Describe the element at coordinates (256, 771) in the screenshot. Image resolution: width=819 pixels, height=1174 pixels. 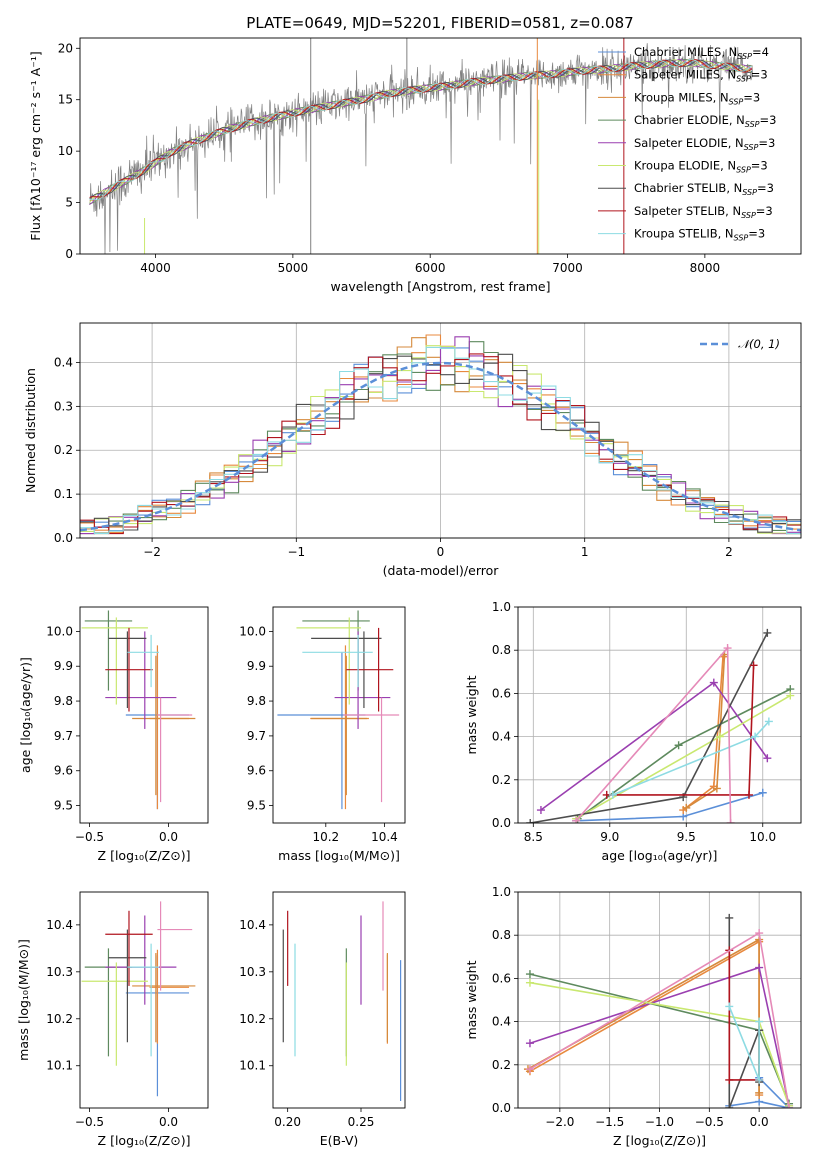
I see `y-tick-label: 9.6` at that location.